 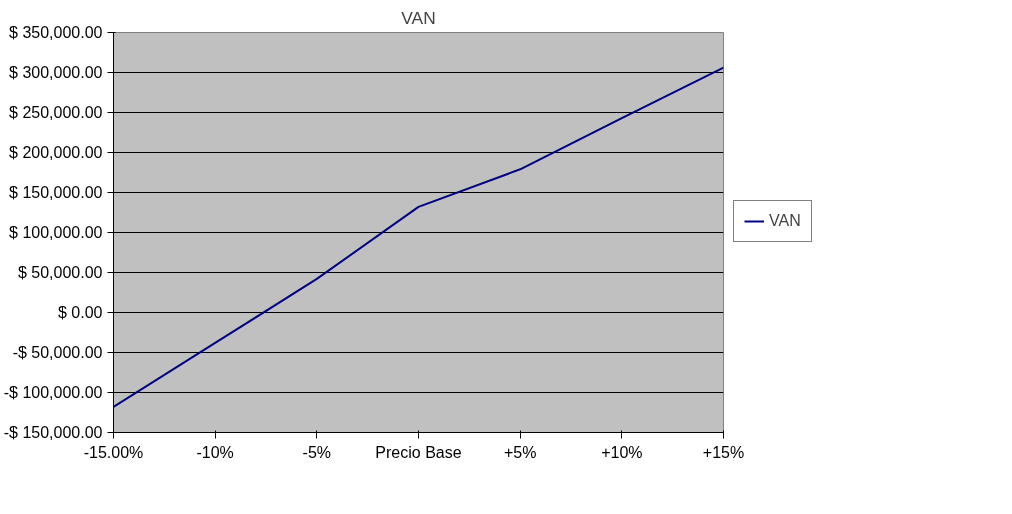 What do you see at coordinates (56, 112) in the screenshot?
I see `y-tick-label: $ 250,000.00` at bounding box center [56, 112].